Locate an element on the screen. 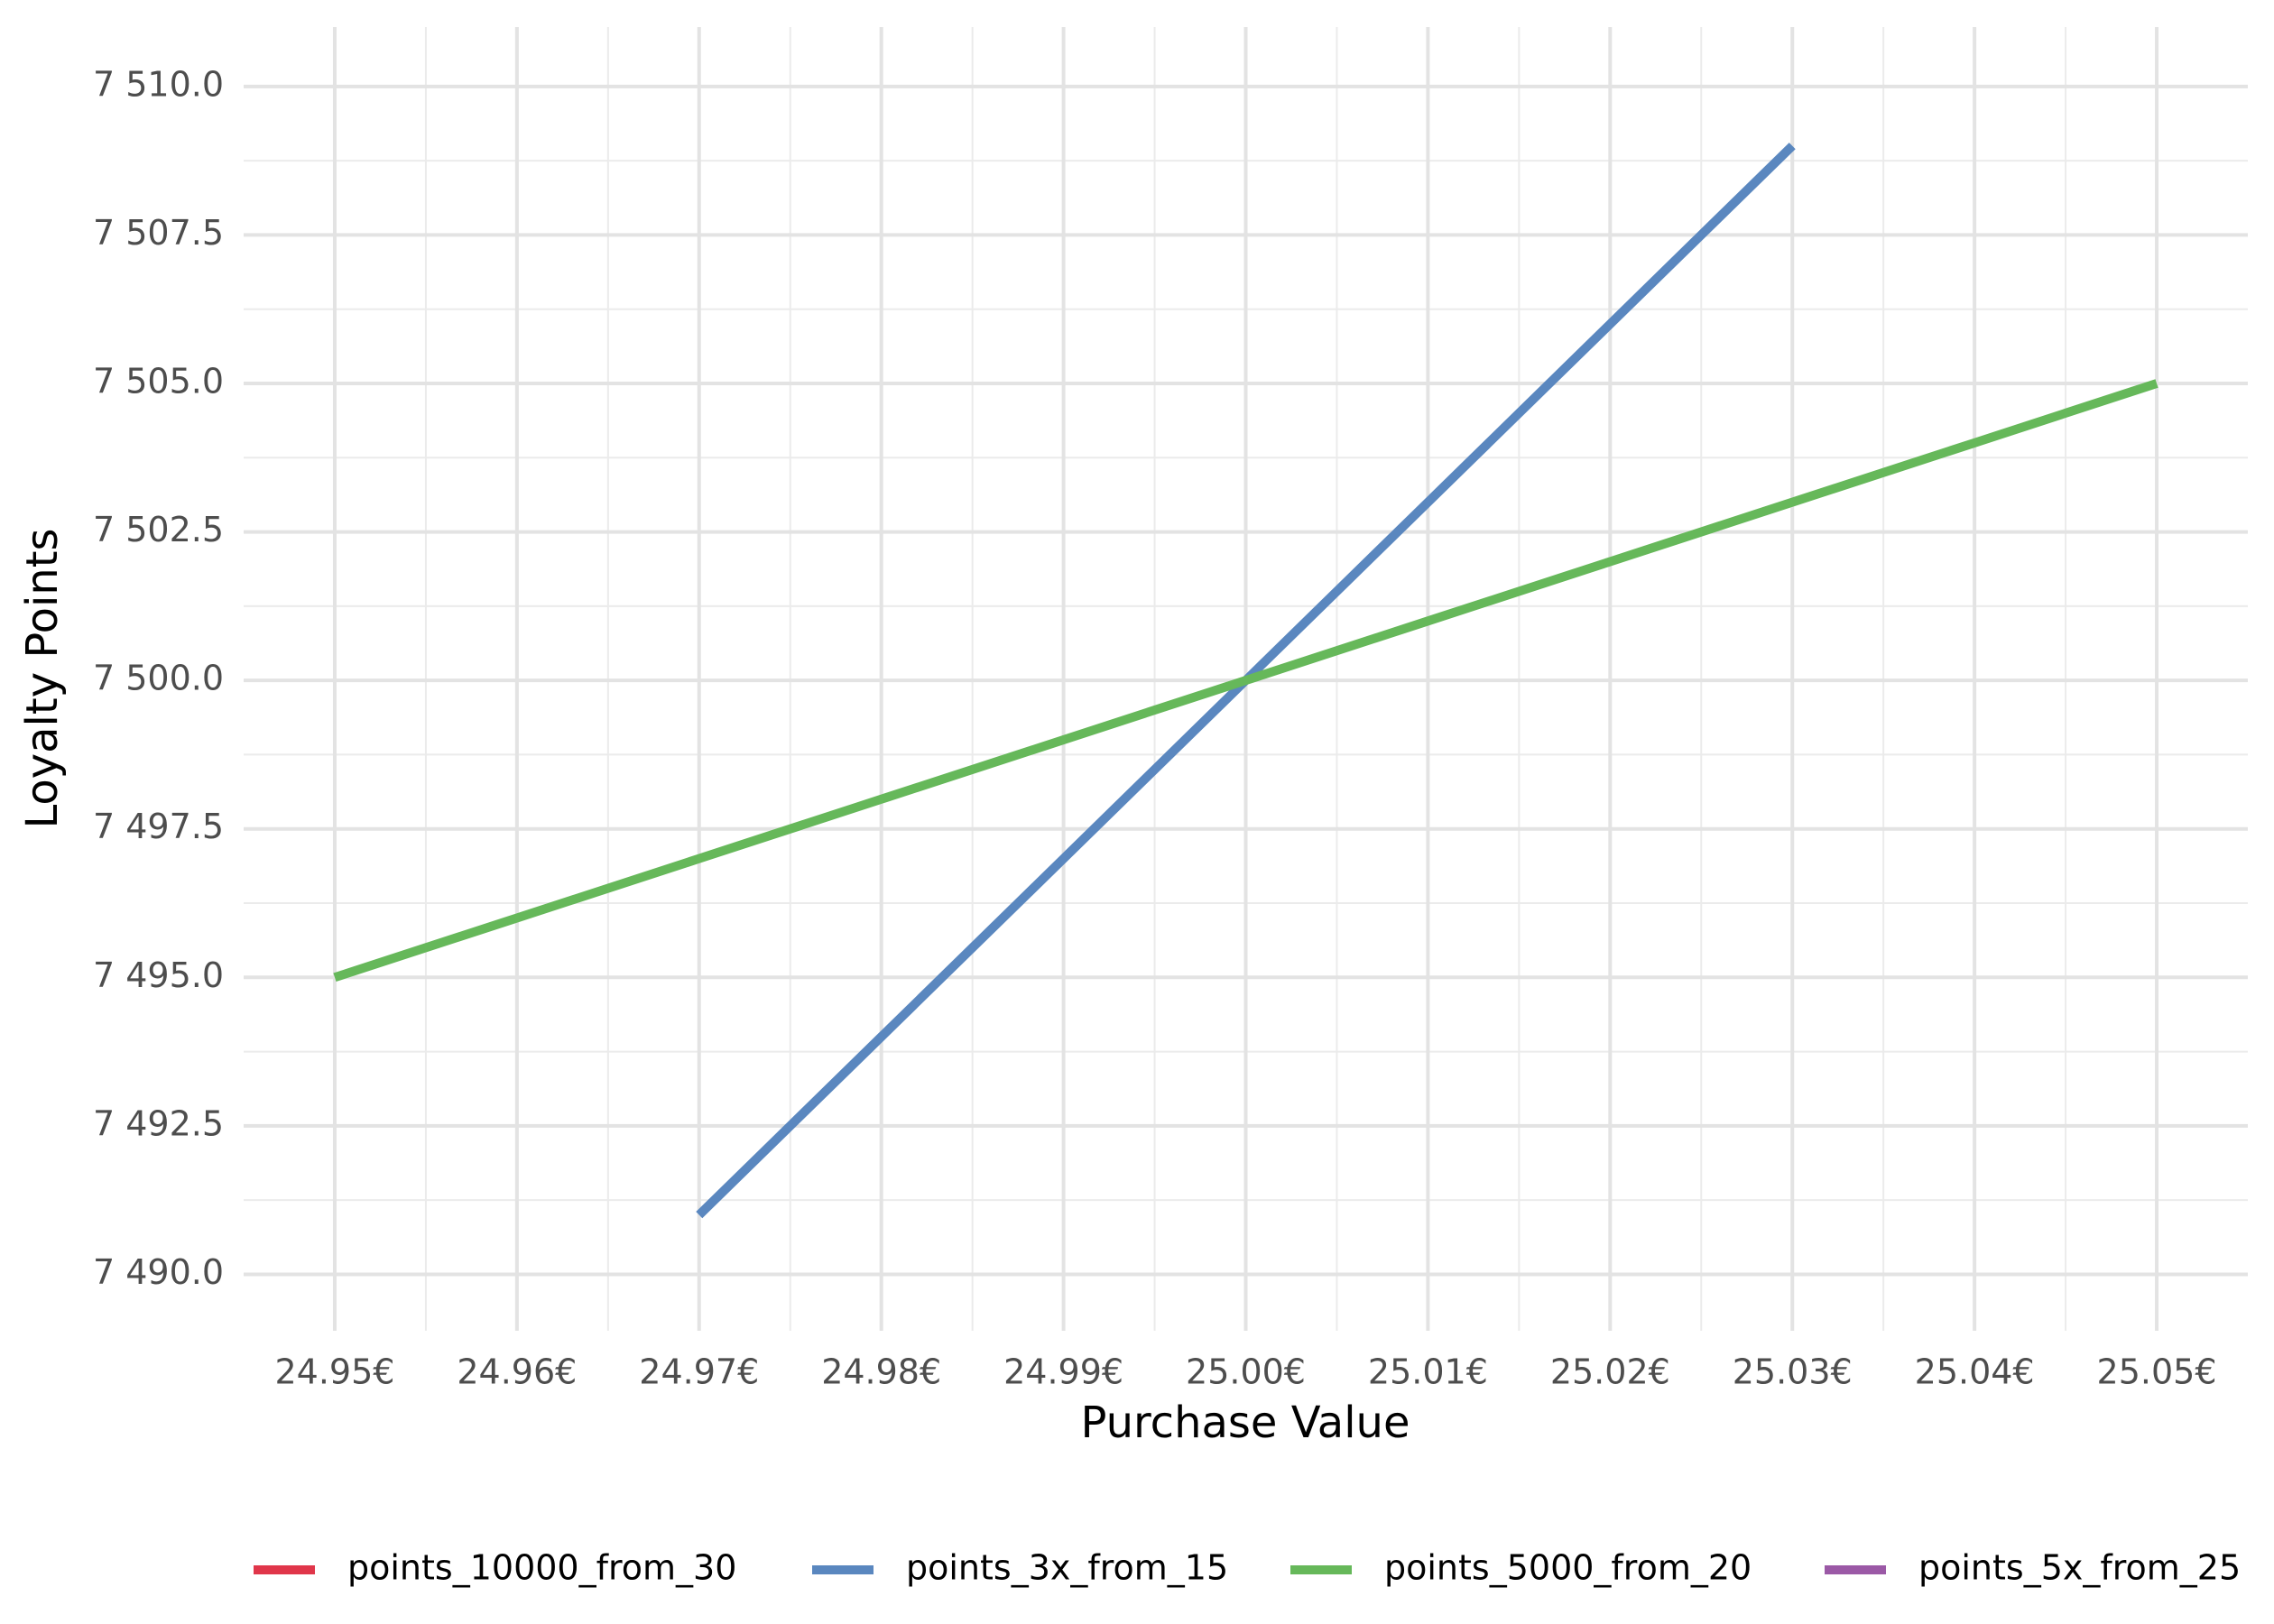 The width and height of the screenshot is (2274, 1624). x-tick-label: 25.01€ is located at coordinates (1428, 1372).